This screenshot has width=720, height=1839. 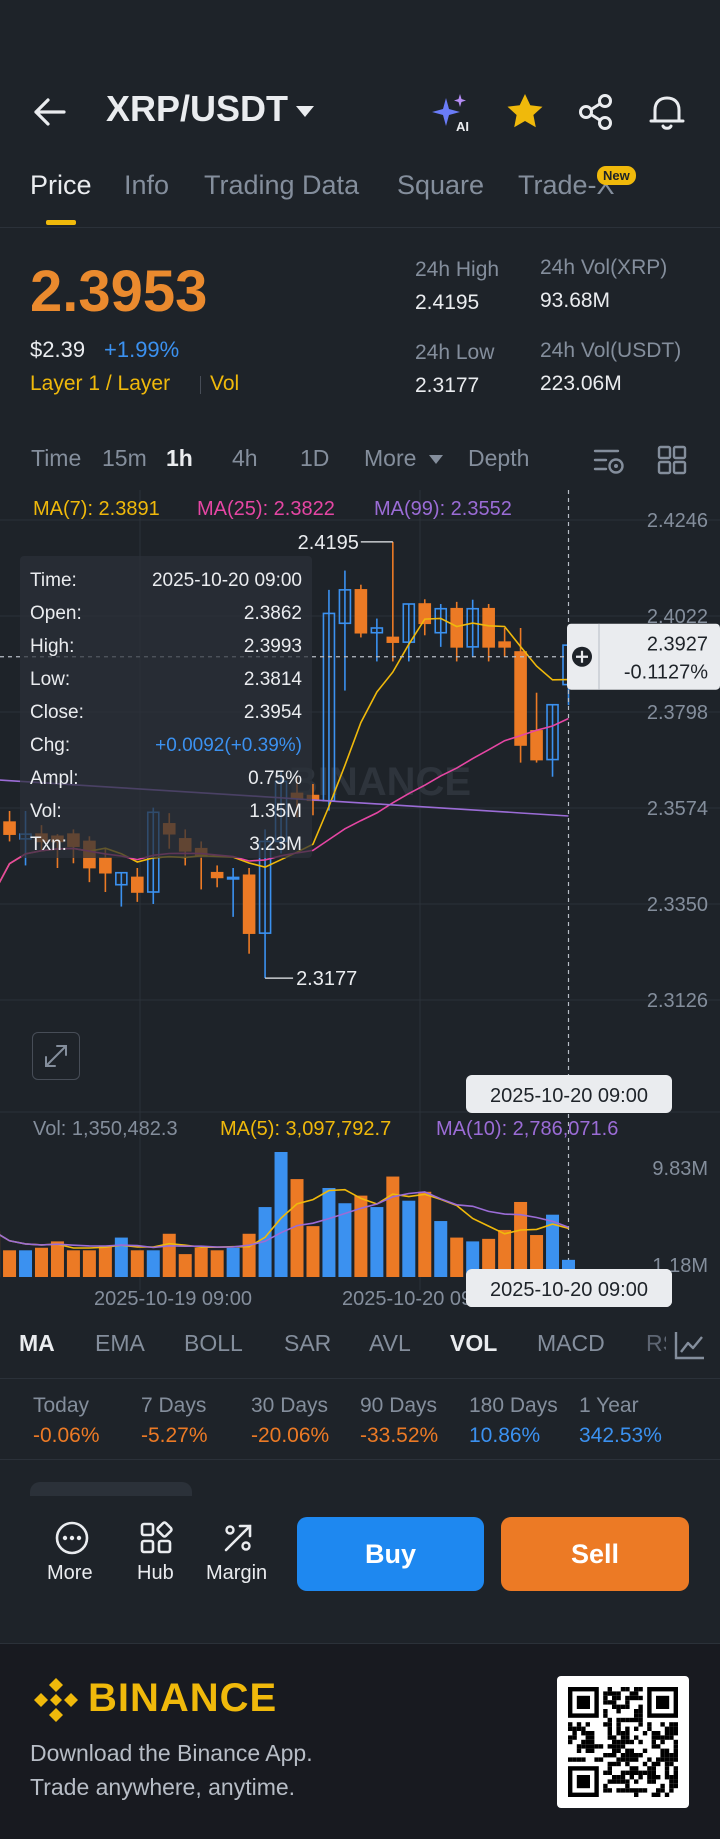 What do you see at coordinates (328, 543) in the screenshot?
I see `high-mark-label: 2.4195` at bounding box center [328, 543].